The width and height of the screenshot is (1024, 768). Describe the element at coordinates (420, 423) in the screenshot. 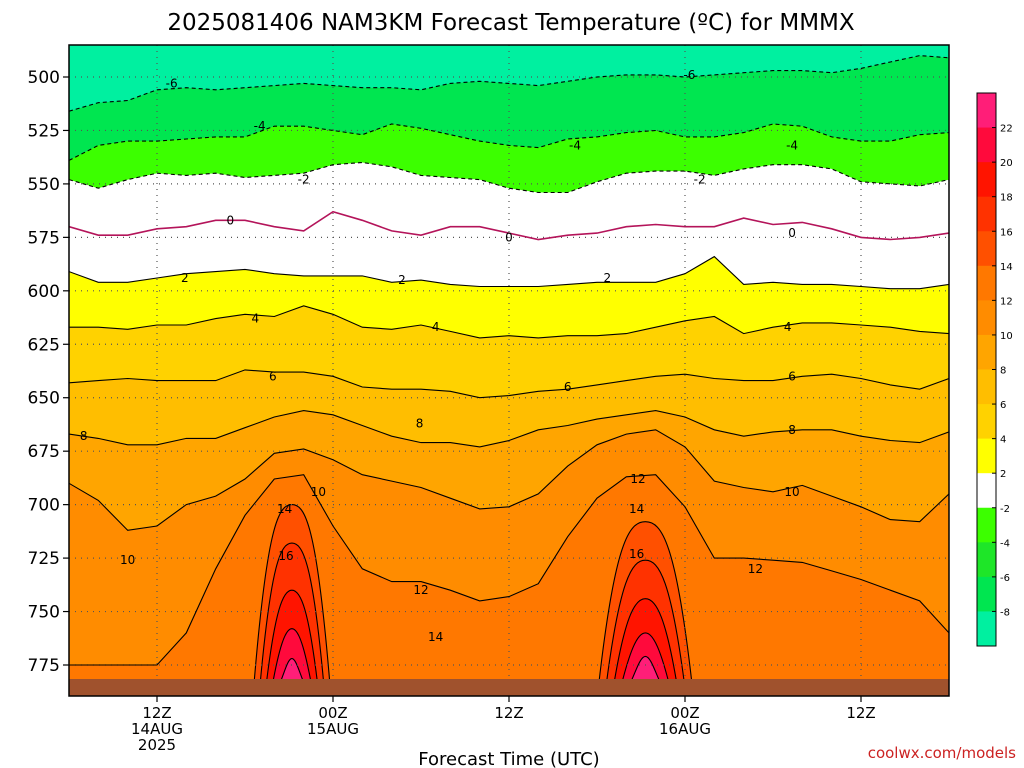

I see `isotherm-label-20: 8` at that location.